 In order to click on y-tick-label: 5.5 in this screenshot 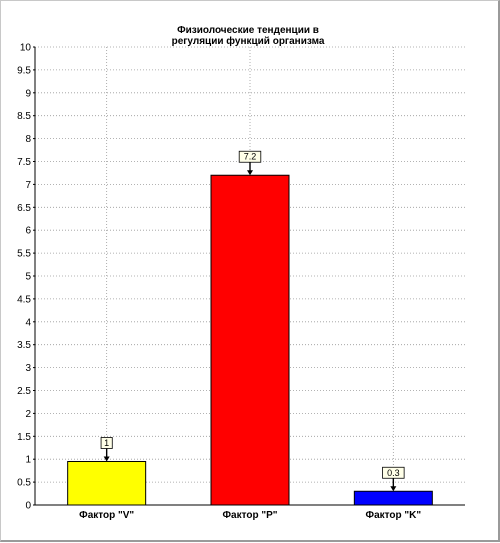, I will do `click(24, 254)`.